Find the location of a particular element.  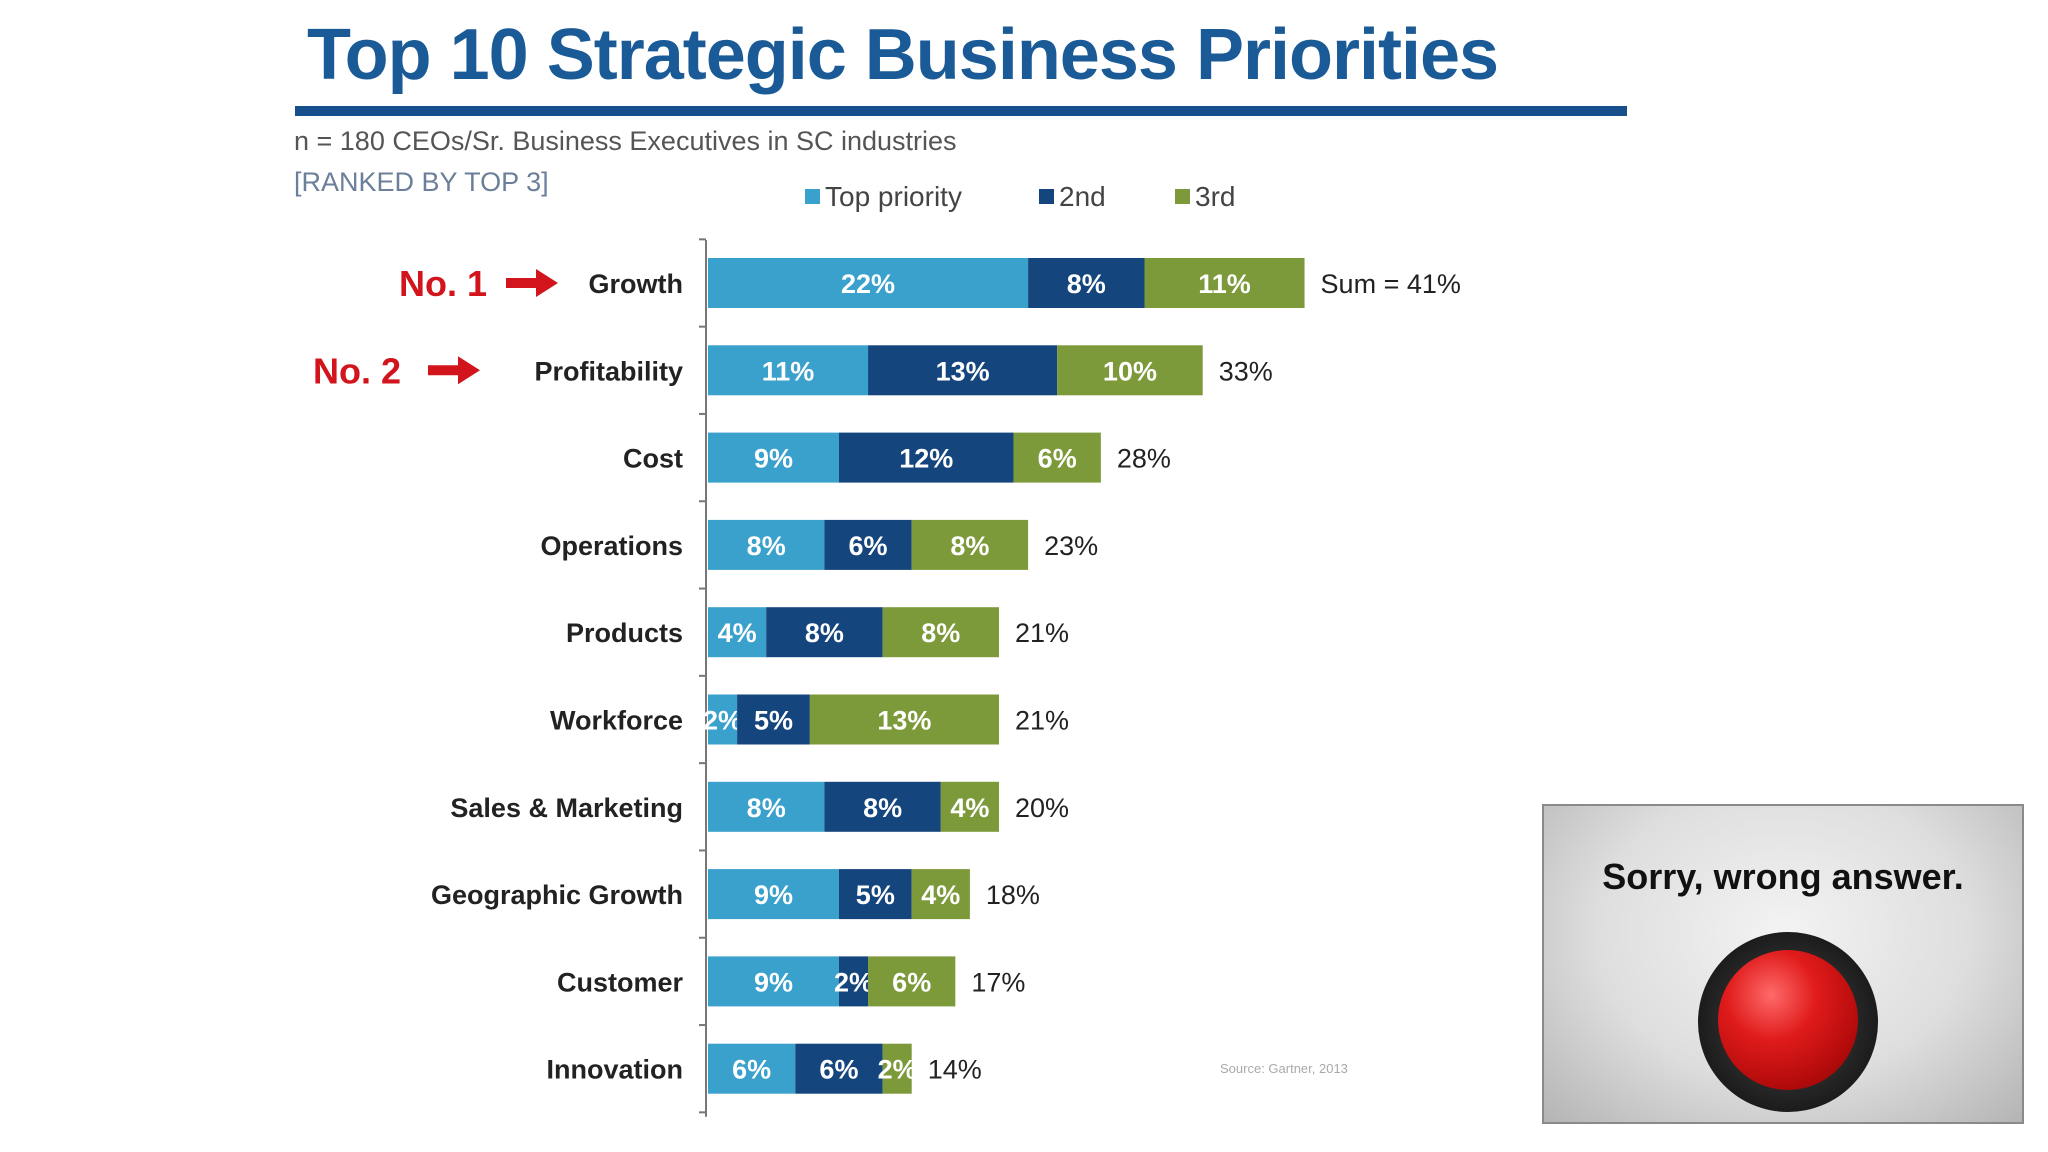

bar-segment-growth-top-priority is located at coordinates (868, 283).